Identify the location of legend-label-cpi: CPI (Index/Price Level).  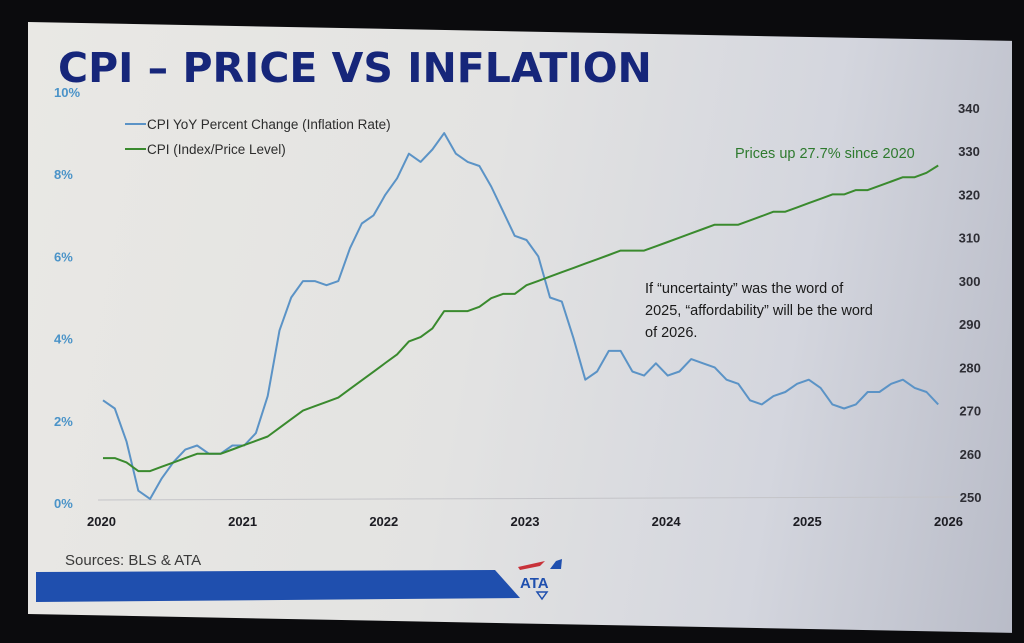
(216, 149).